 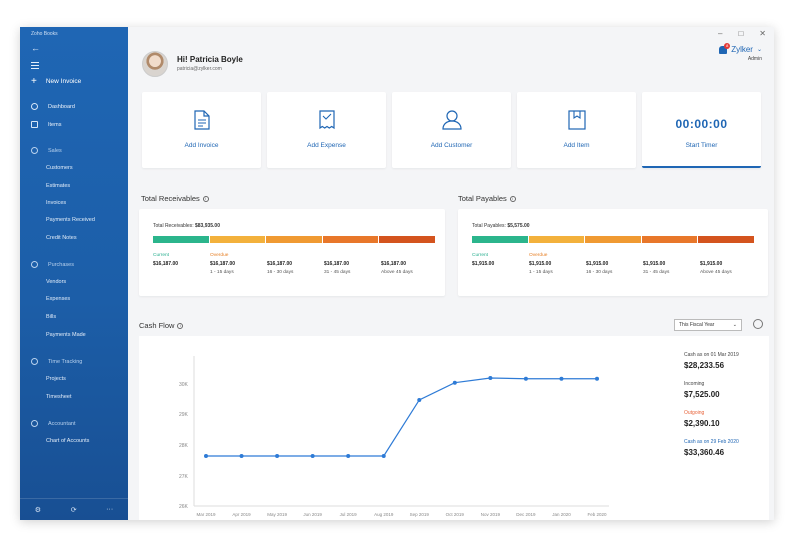 I want to click on aging-column: Overdue $16,187.00 1 - 15 days, so click(x=238, y=264).